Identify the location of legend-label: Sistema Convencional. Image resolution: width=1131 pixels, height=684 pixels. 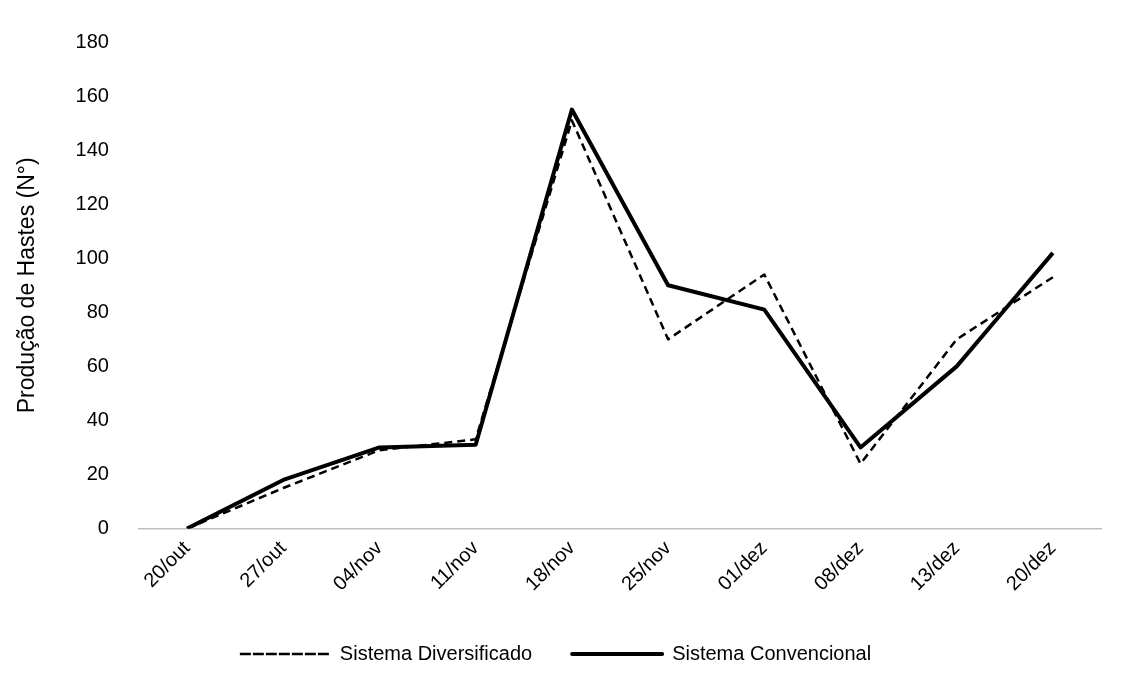
(772, 652).